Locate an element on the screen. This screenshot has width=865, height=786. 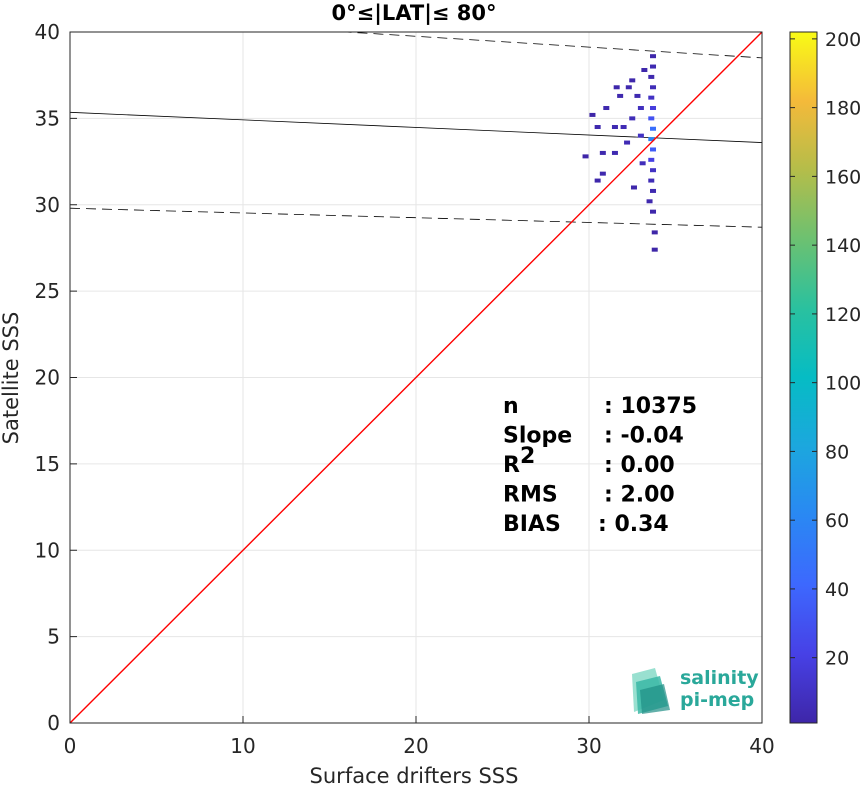
stats-value: : -0.04 is located at coordinates (644, 436).